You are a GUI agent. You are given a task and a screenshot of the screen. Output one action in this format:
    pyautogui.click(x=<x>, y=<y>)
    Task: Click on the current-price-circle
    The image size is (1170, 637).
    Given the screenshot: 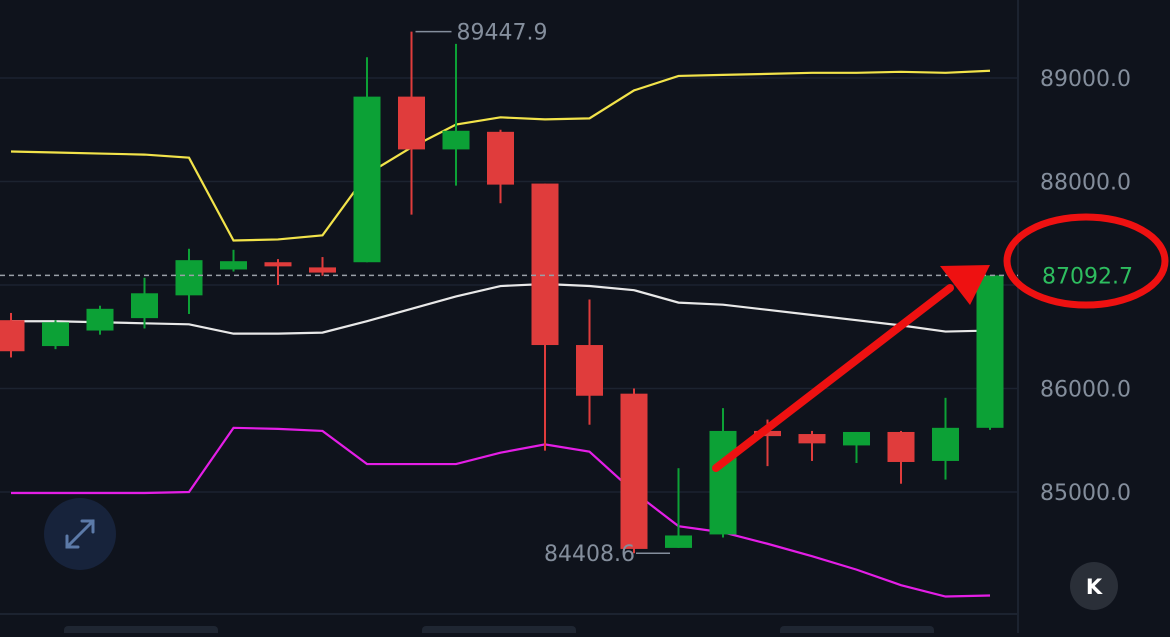 What is the action you would take?
    pyautogui.click(x=1086, y=261)
    